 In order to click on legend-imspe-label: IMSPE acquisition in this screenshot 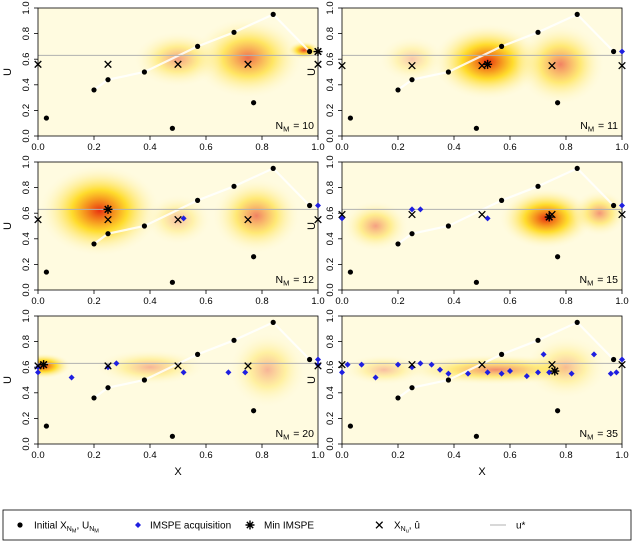, I will do `click(190, 526)`.